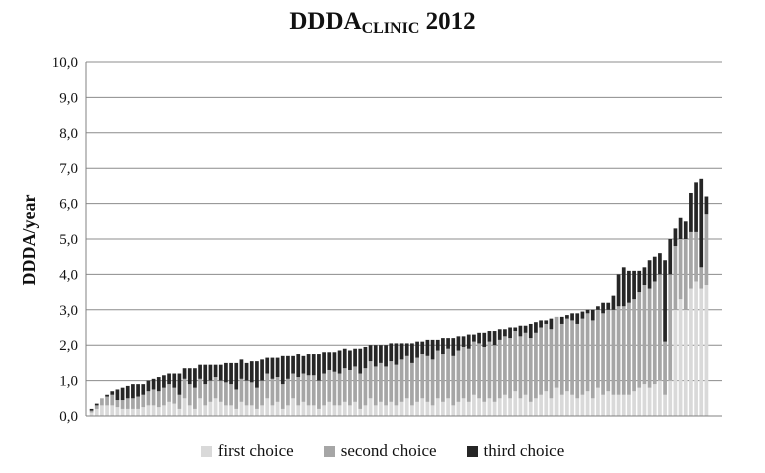 Image resolution: width=765 pixels, height=473 pixels. What do you see at coordinates (65, 240) in the screenshot?
I see `y-tick-labels: 0,0 1,0 2,0 3,0 4,0 5,0 6,0 7,0 8,0 9,0 10,0` at bounding box center [65, 240].